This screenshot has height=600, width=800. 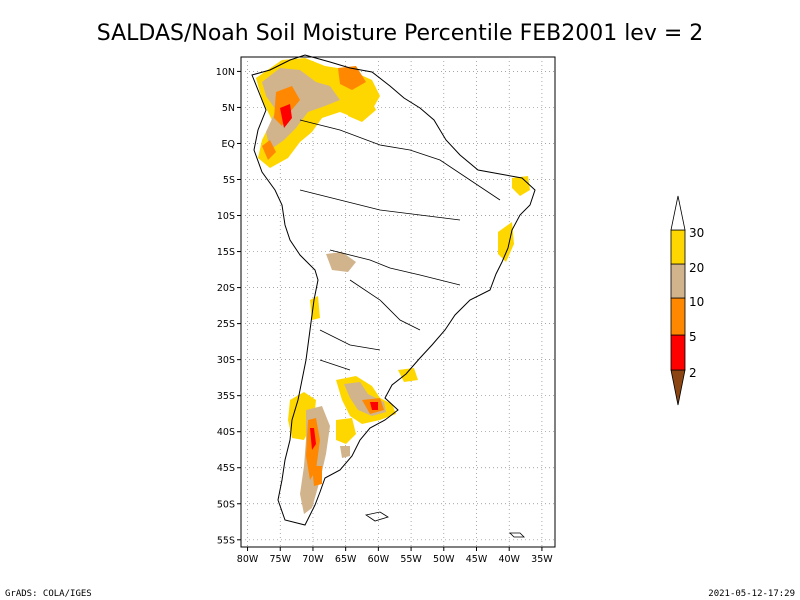 What do you see at coordinates (751, 594) in the screenshot?
I see `footer-right: 2021-05-12-17:29` at bounding box center [751, 594].